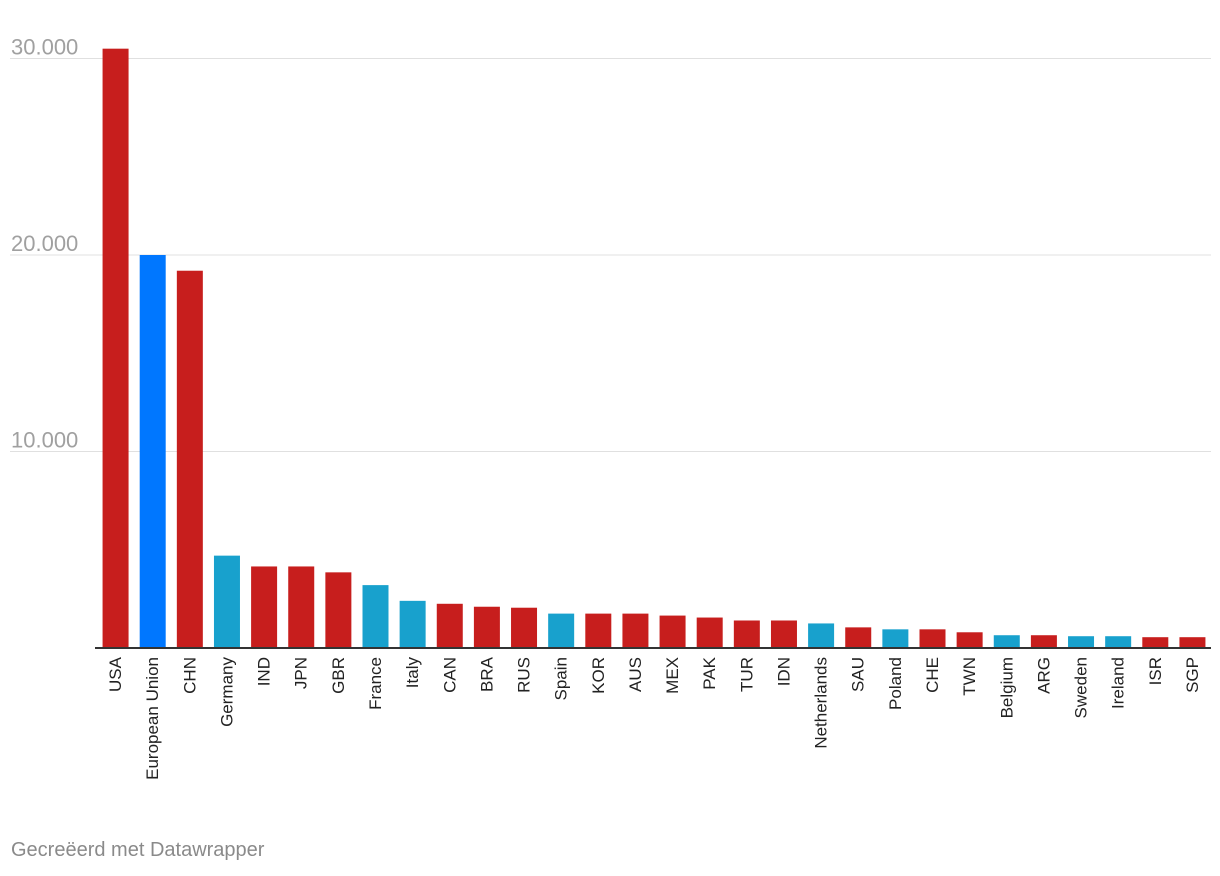  I want to click on bar-sgp, so click(1192, 642).